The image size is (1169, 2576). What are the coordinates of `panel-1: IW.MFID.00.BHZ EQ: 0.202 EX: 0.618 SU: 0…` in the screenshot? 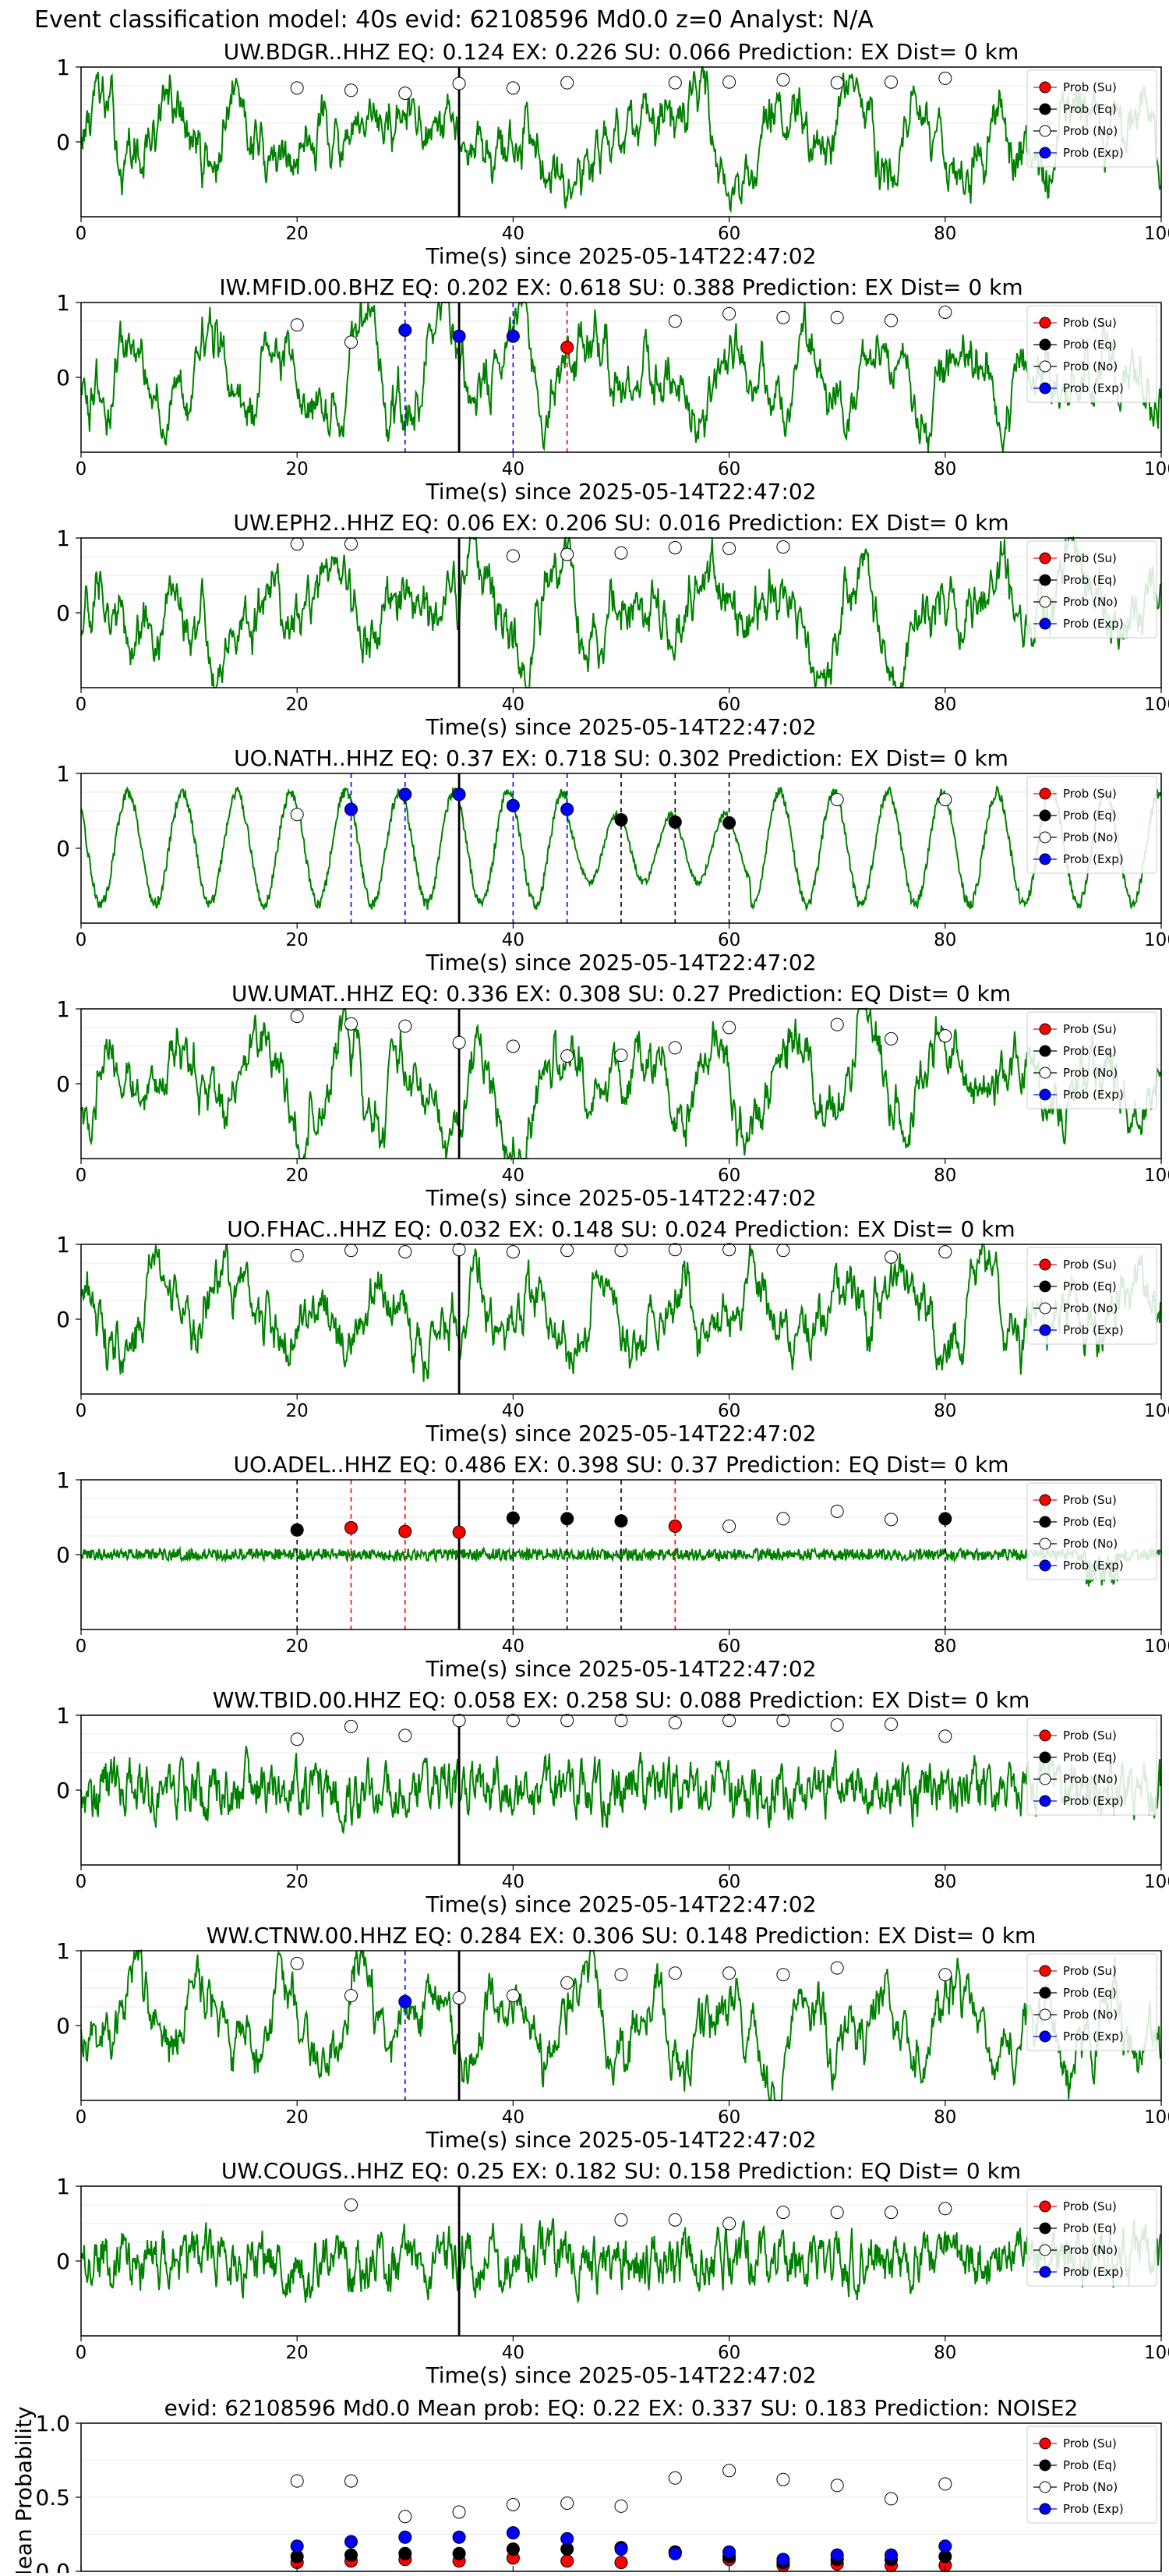 It's located at (612, 389).